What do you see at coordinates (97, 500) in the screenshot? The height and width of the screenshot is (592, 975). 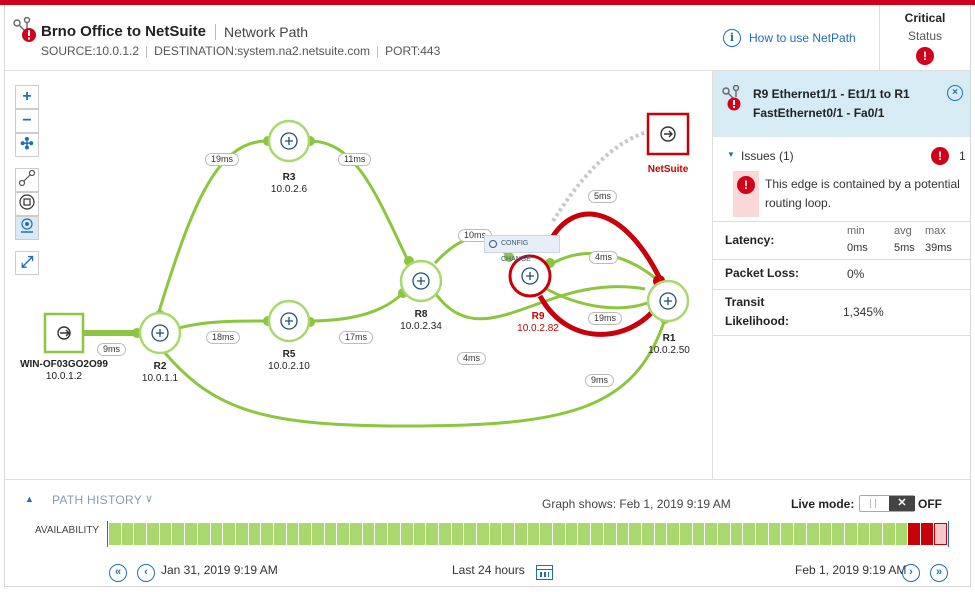 I see `path-history-label: PATH HISTORY` at bounding box center [97, 500].